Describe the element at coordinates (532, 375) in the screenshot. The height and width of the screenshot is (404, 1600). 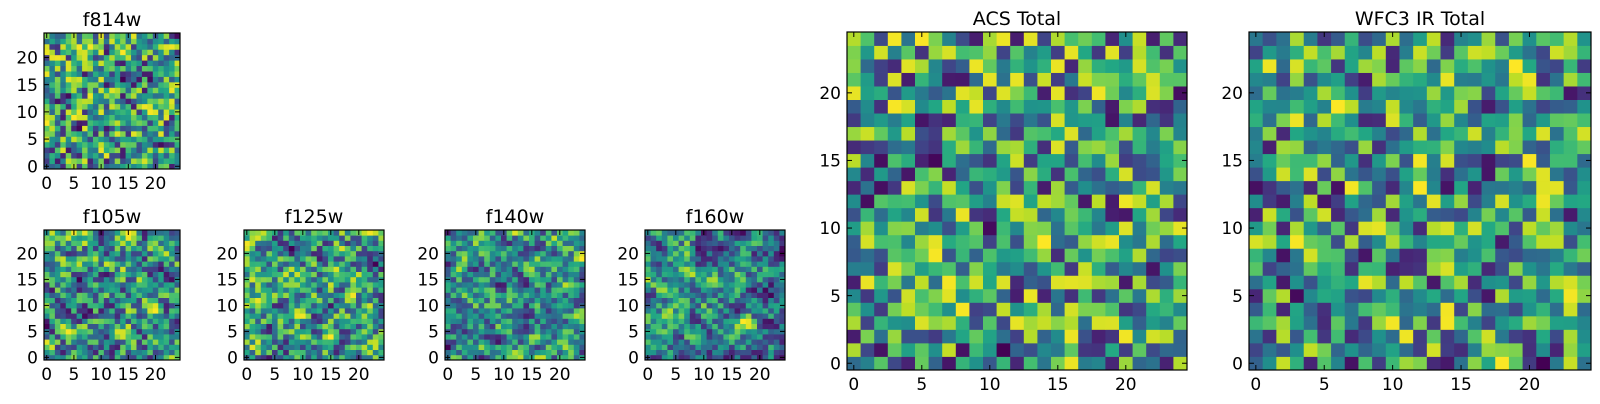
I see `x-tick-label: 15` at that location.